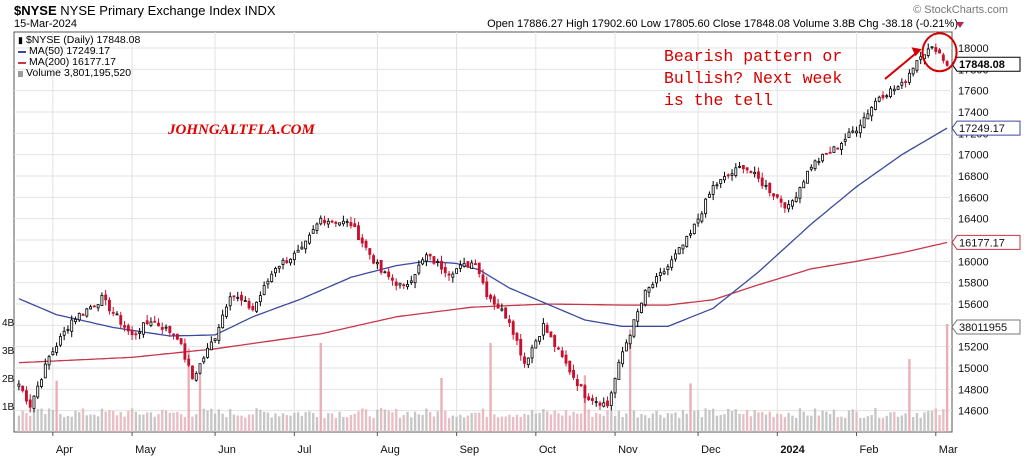  I want to click on legend-item-ma50: MA(50) 17249.17, so click(79, 51).